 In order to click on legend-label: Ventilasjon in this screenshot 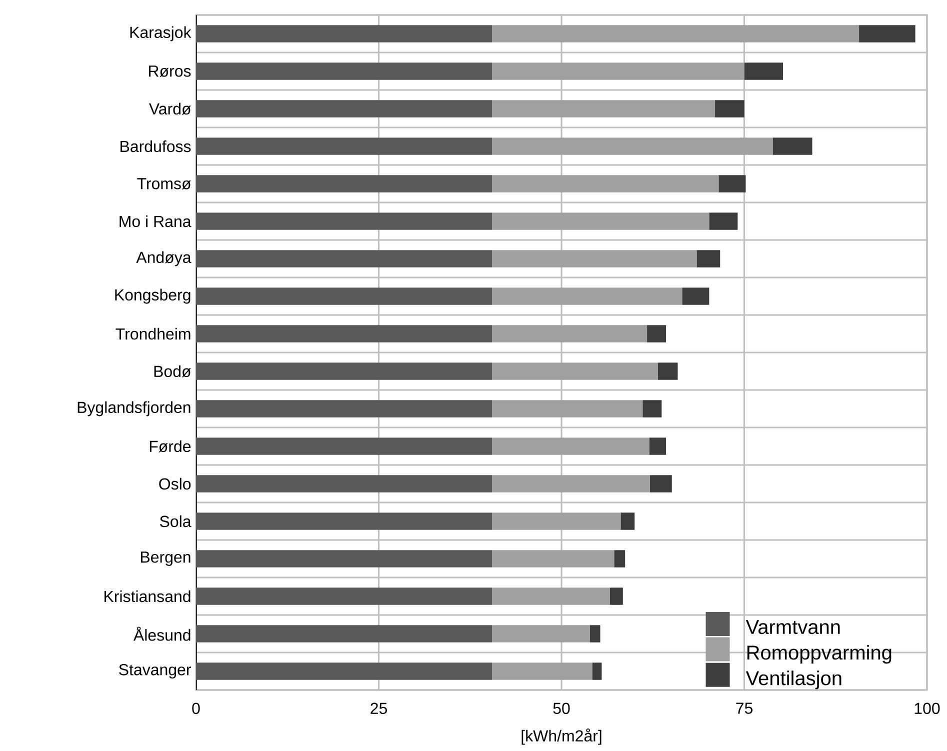, I will do `click(794, 680)`.